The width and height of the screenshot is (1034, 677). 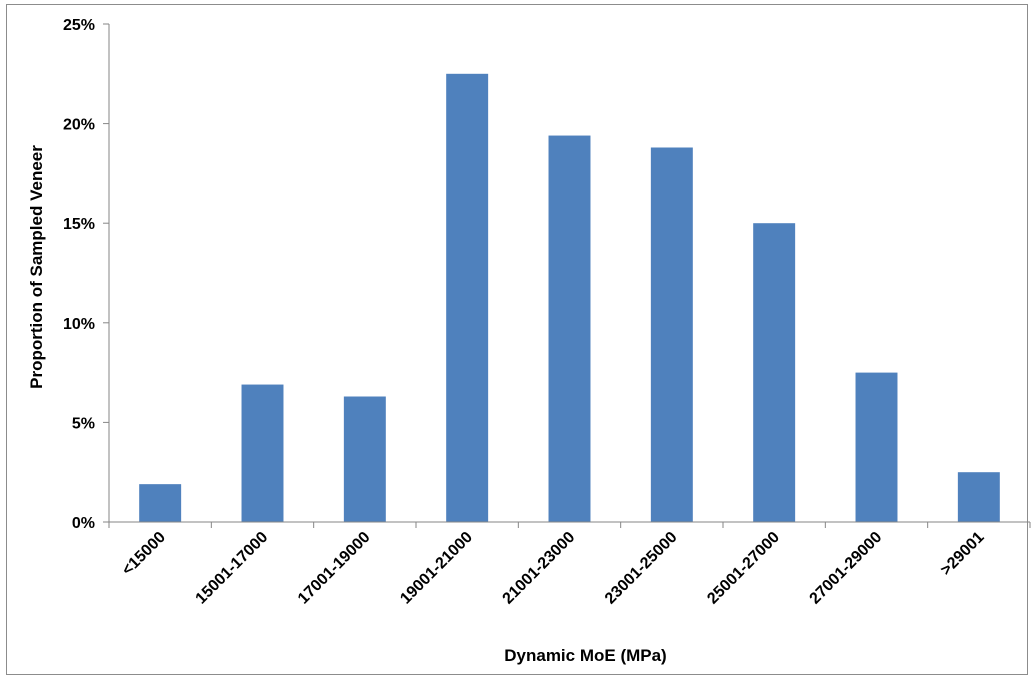 I want to click on x-axis-title: Dynamic MoE (MPa), so click(x=585, y=655).